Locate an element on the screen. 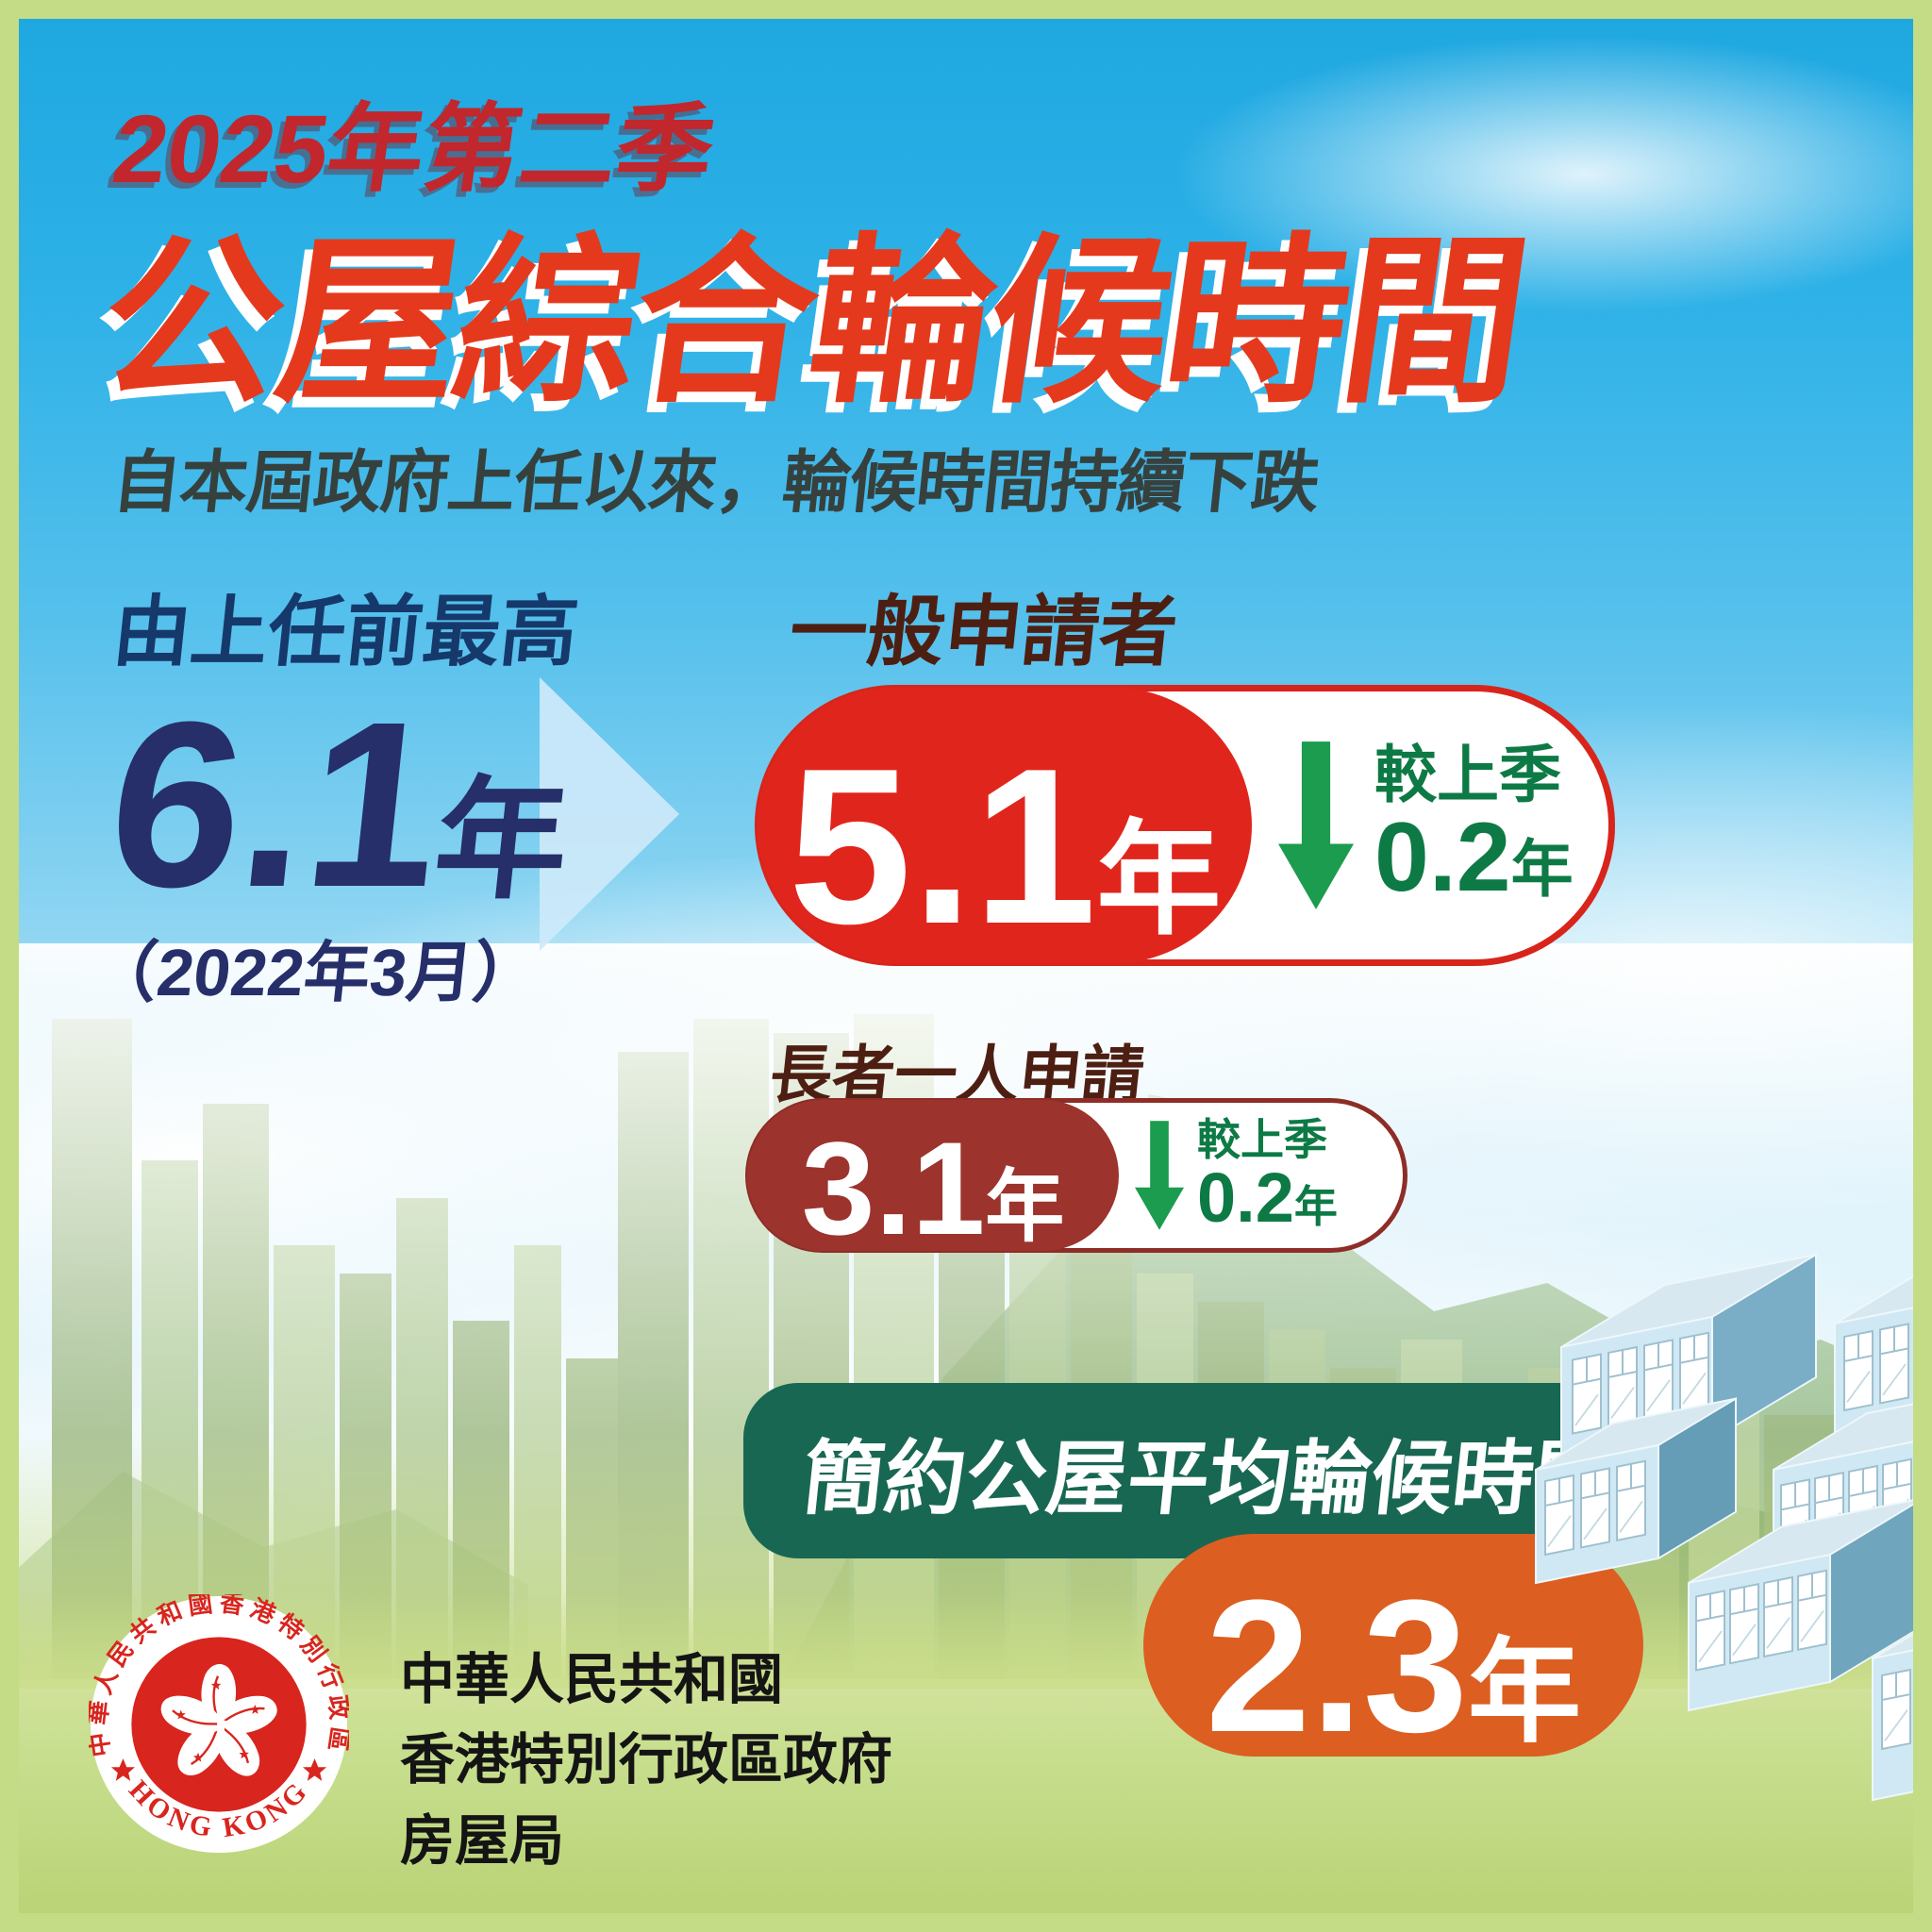  org-line-1: 中華人民共和國 is located at coordinates (592, 1679).